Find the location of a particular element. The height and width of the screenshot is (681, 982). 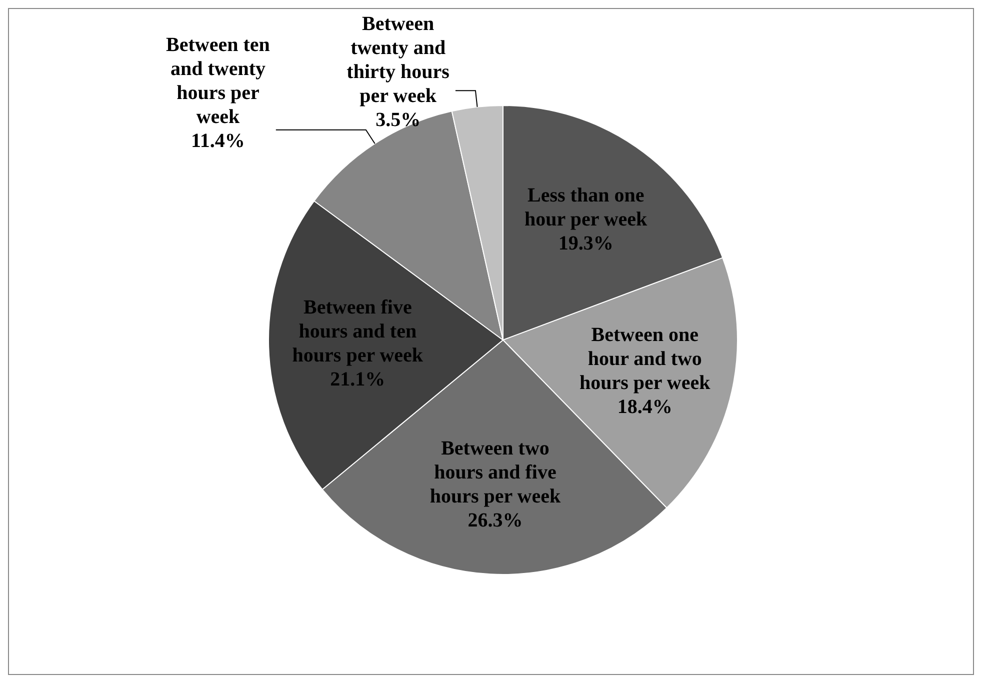

slice-label: Between two hours and five hours per week is located at coordinates (496, 472).